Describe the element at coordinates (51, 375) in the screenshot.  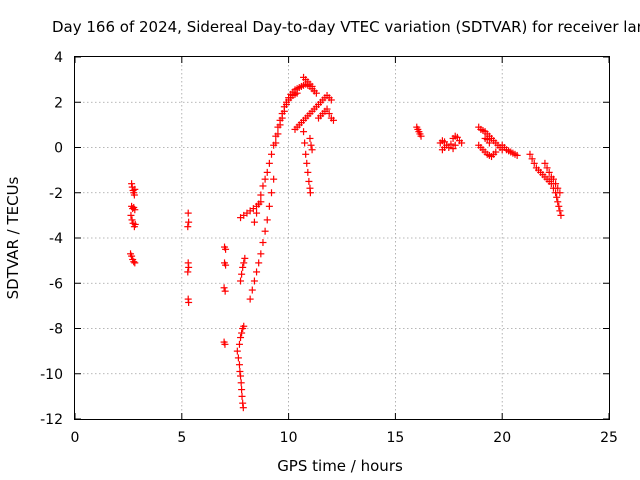
I see `y-tick-label: -10` at that location.